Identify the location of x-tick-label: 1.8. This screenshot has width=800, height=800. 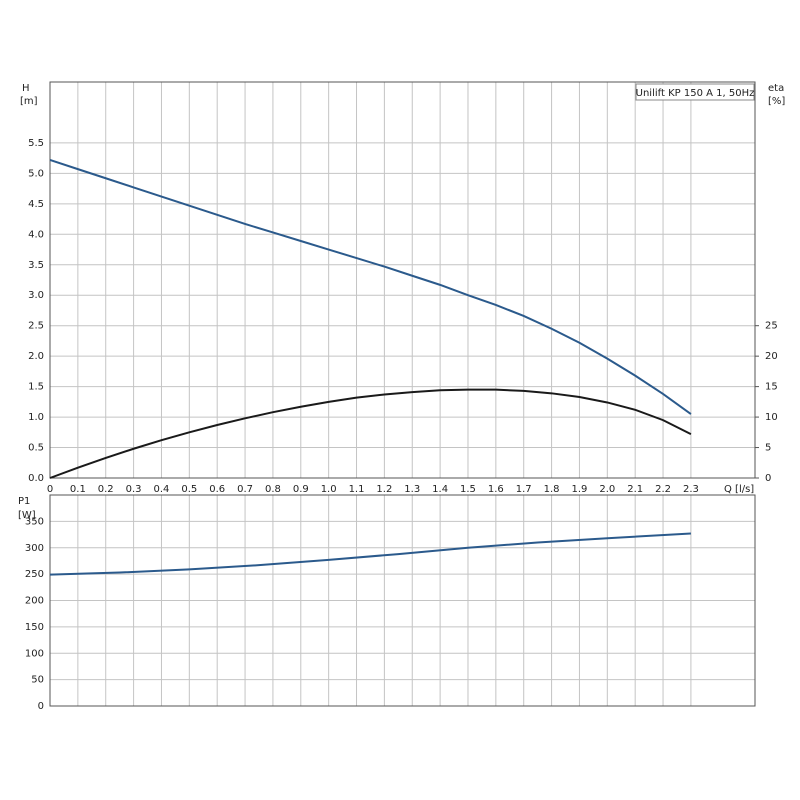
(552, 489).